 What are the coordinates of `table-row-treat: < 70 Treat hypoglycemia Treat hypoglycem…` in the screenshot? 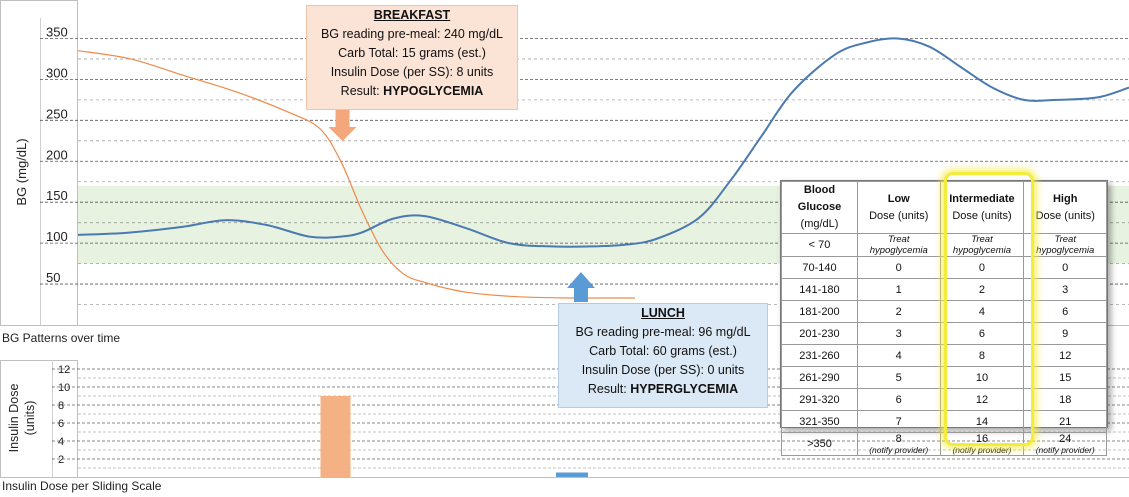 It's located at (944, 245).